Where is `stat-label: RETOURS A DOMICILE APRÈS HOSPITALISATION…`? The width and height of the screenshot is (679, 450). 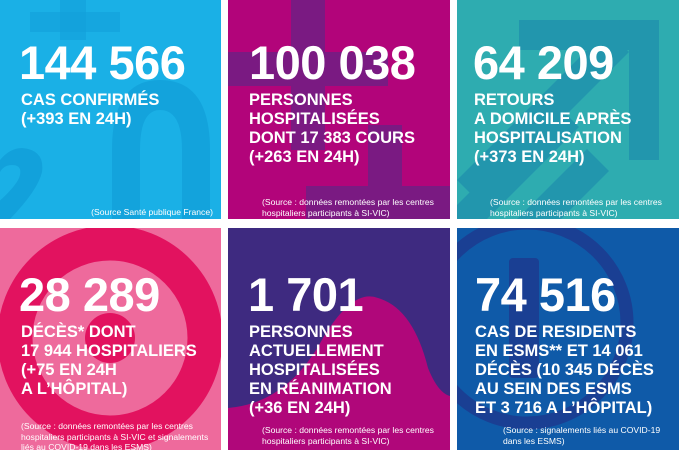 stat-label: RETOURS A DOMICILE APRÈS HOSPITALISATION… is located at coordinates (553, 128).